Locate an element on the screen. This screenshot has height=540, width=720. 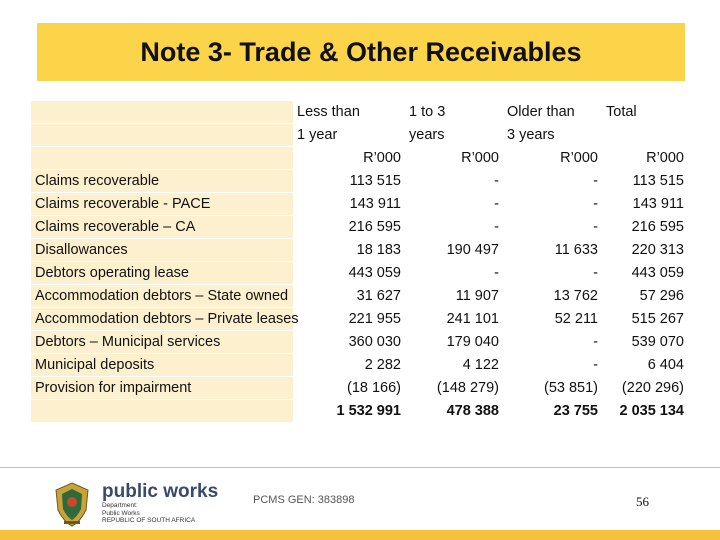
row-label: Accommodation debtors – State owned is located at coordinates (162, 296).